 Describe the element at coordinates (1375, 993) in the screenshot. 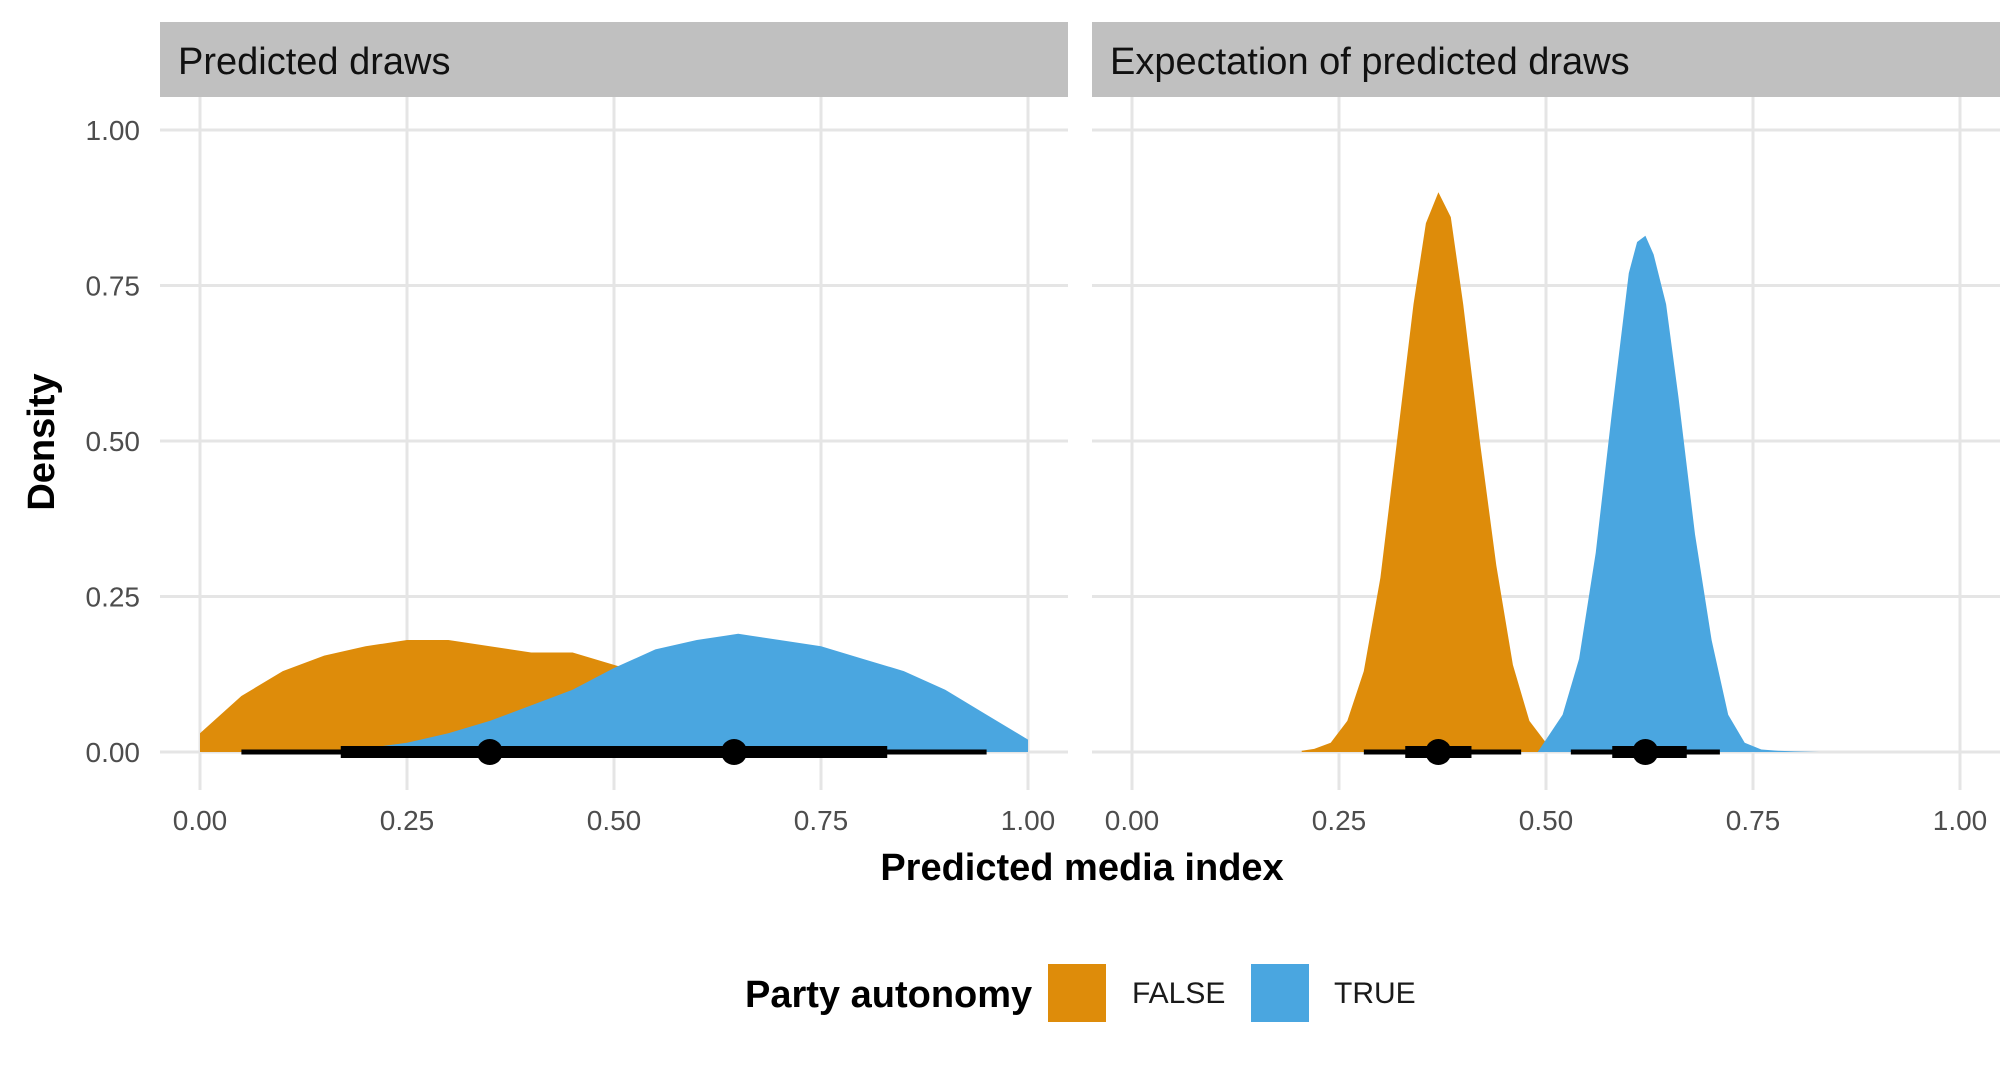

I see `legend-label-true: TRUE` at that location.